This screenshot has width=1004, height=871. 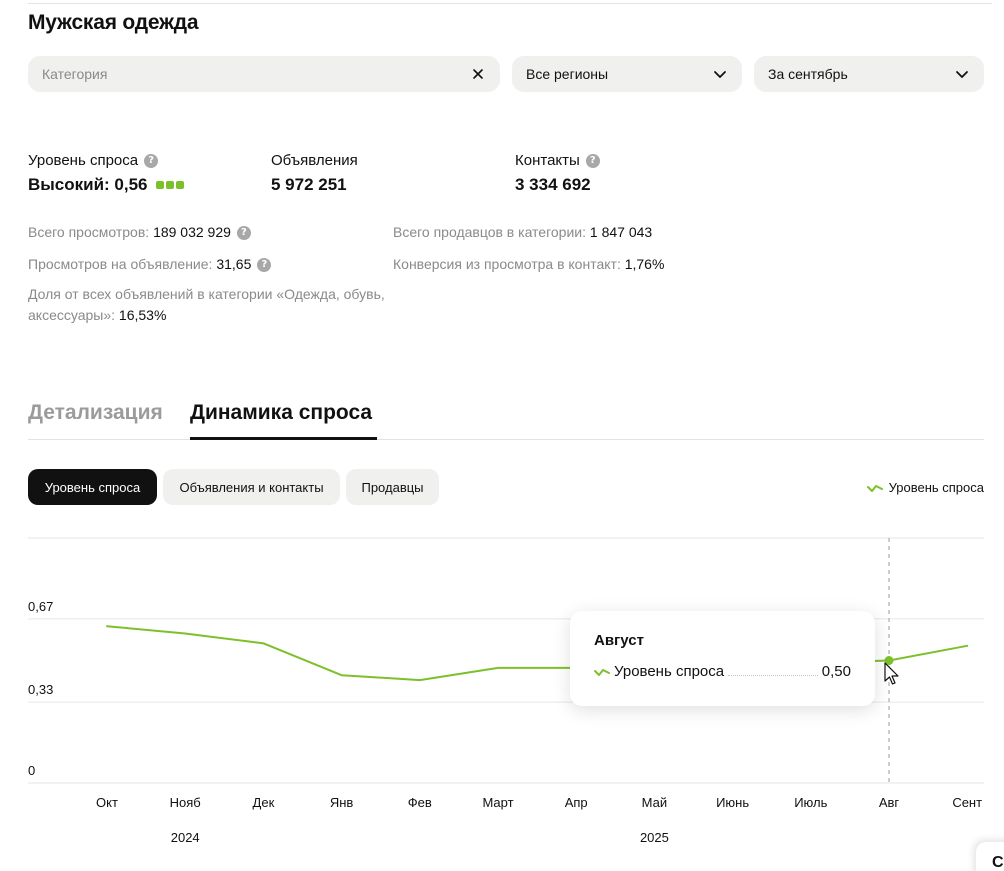 I want to click on tooltip-value: 0,50, so click(x=836, y=671).